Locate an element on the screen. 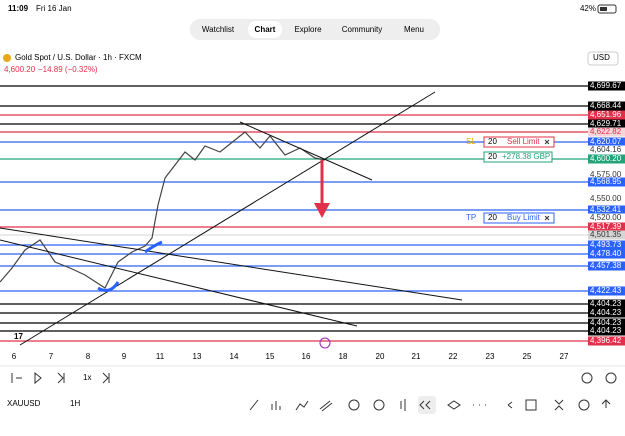  price-label: 4,604.16 is located at coordinates (606, 149).